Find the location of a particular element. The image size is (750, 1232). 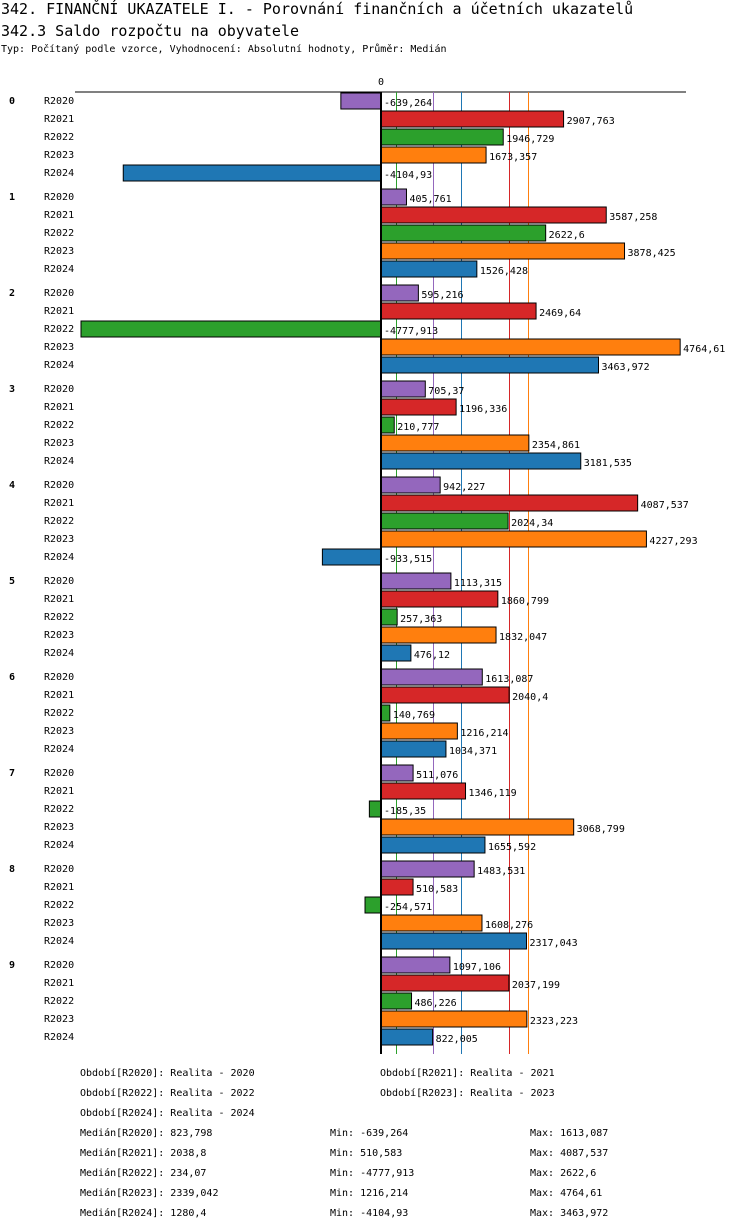

bar-value-label: 140,769 is located at coordinates (414, 715).